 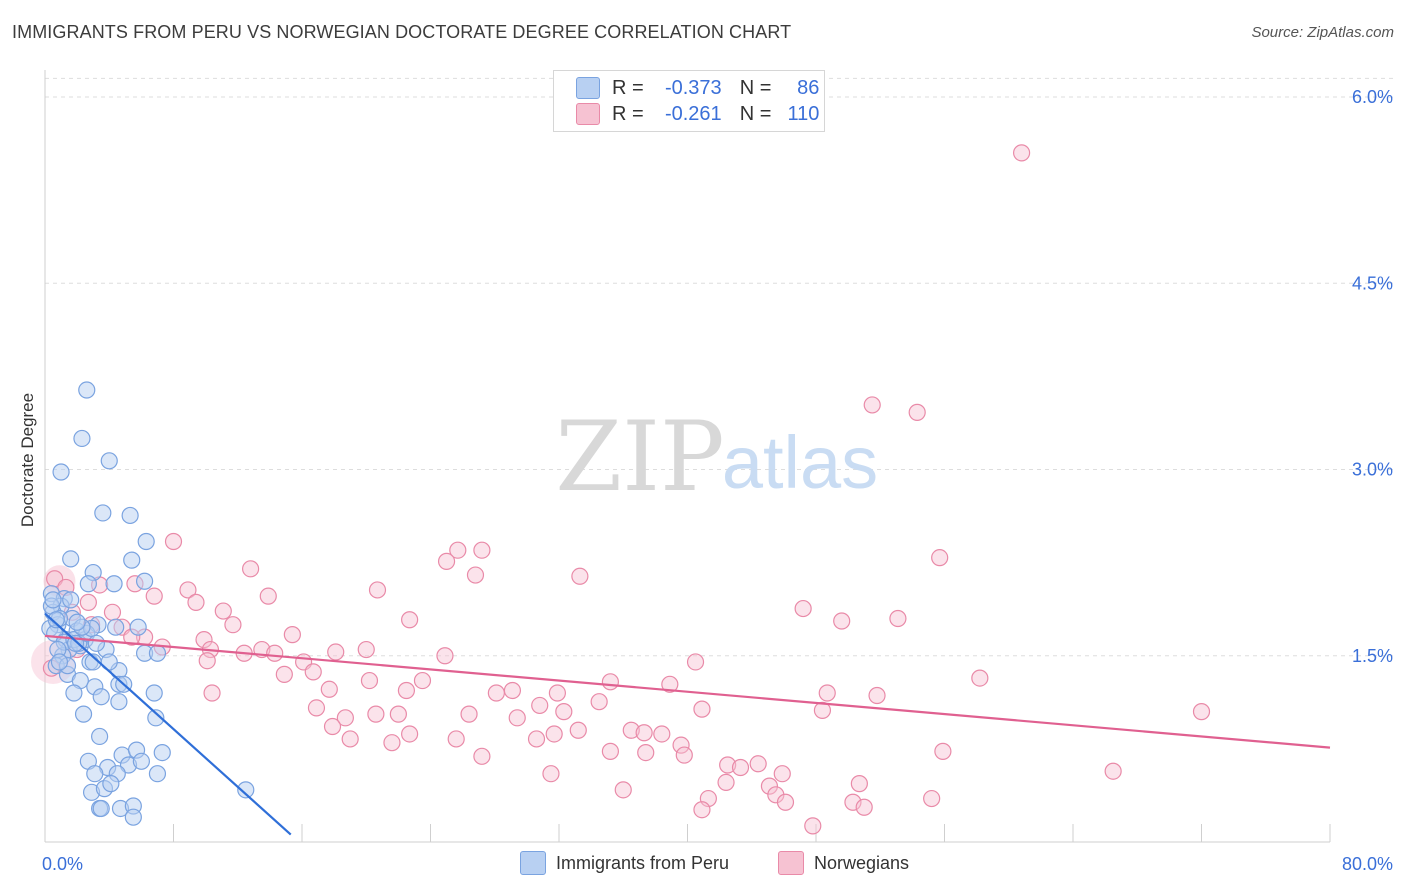 I want to click on bottom-legend-label-norwegians: Norwegians, so click(x=862, y=862).